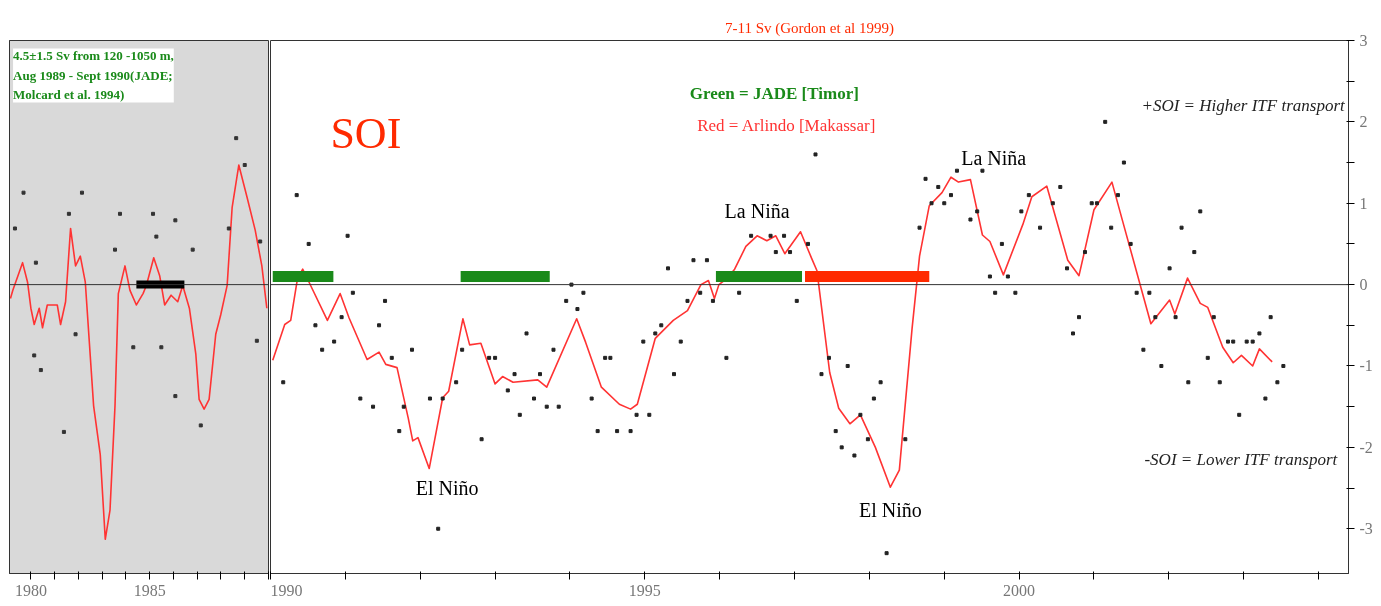 Image resolution: width=1381 pixels, height=606 pixels. I want to click on y-tick-label: -2, so click(1366, 447).